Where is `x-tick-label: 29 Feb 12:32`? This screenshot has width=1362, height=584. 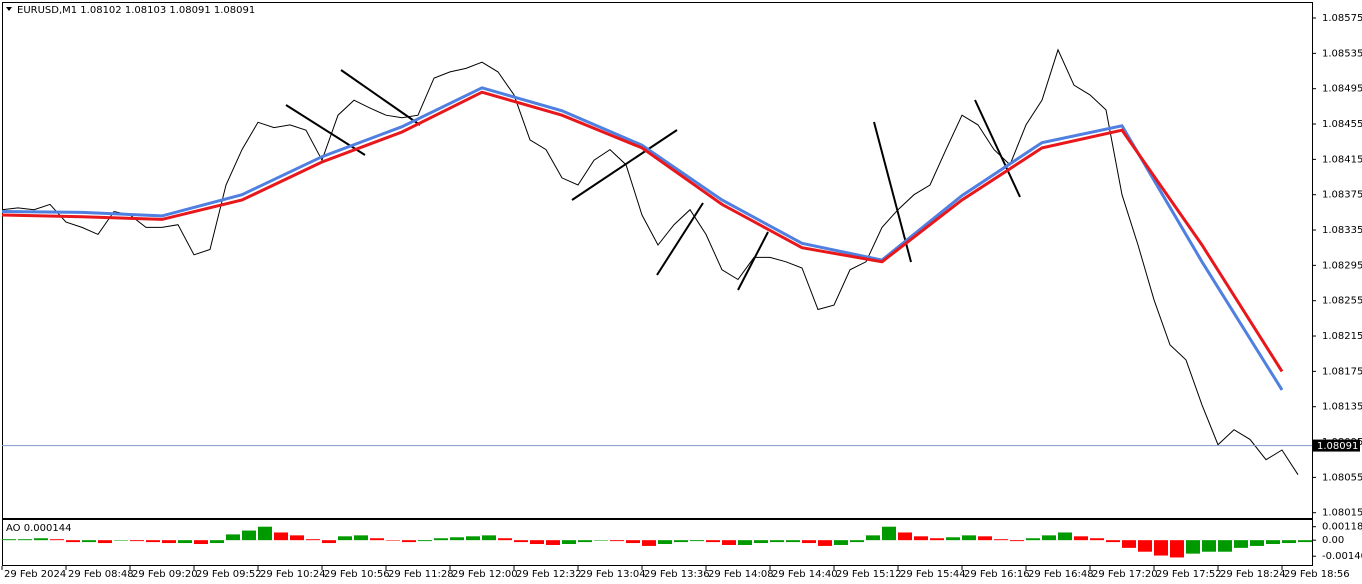
x-tick-label: 29 Feb 12:32 is located at coordinates (549, 574).